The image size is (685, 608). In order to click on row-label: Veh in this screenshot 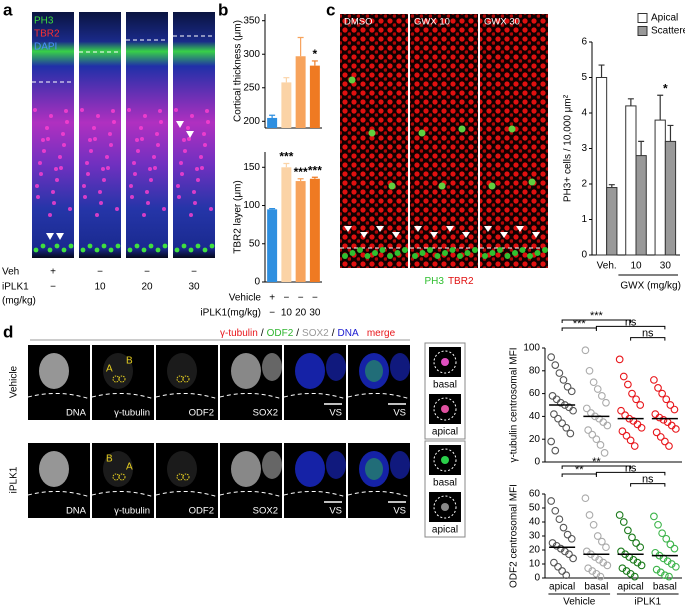, I will do `click(10, 272)`.